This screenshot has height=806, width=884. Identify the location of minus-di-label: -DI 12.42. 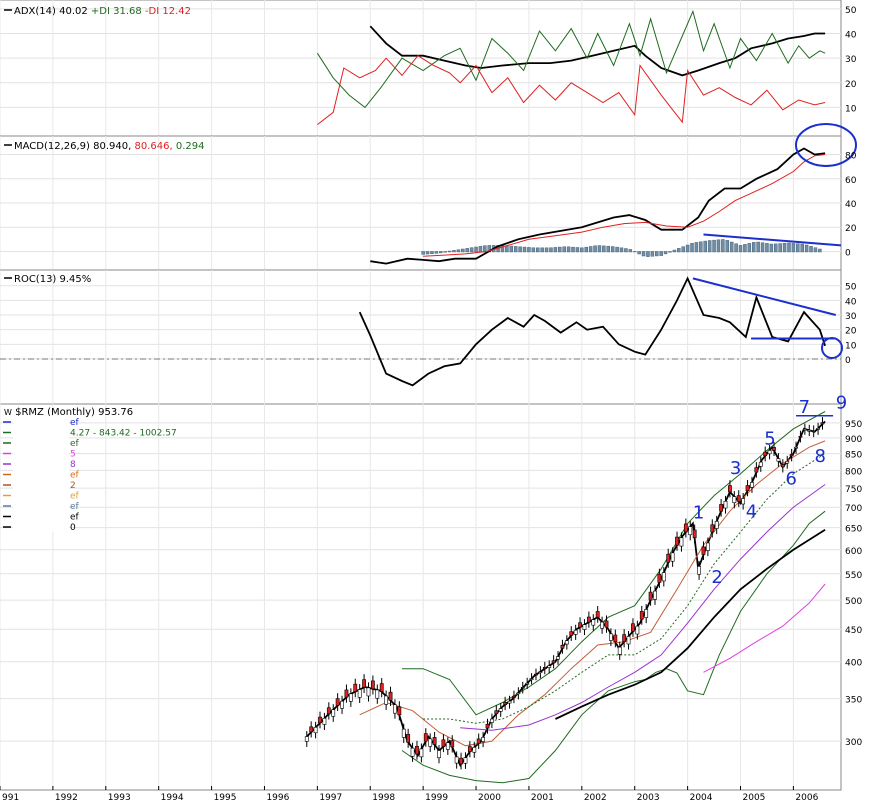
(168, 11).